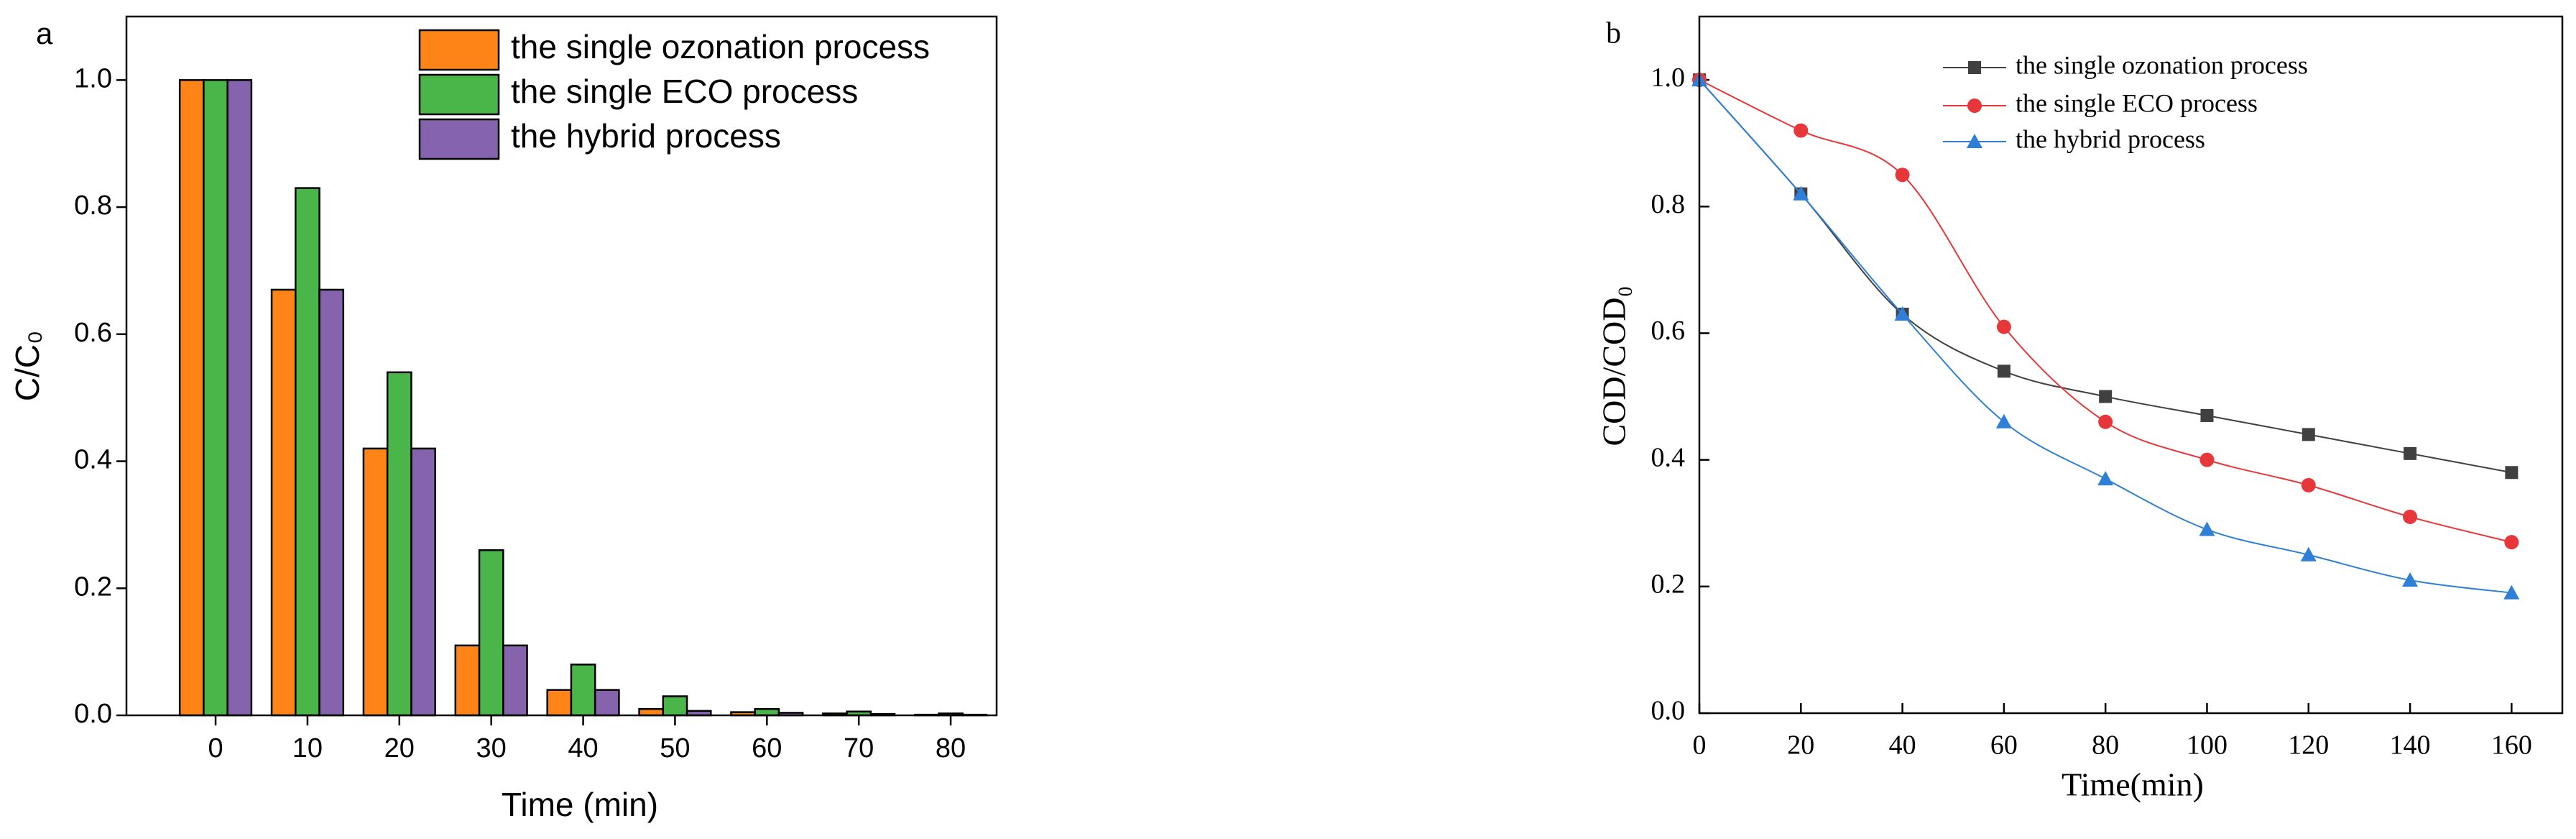 Image resolution: width=2576 pixels, height=839 pixels. What do you see at coordinates (859, 748) in the screenshot?
I see `x-tick-label: 70` at bounding box center [859, 748].